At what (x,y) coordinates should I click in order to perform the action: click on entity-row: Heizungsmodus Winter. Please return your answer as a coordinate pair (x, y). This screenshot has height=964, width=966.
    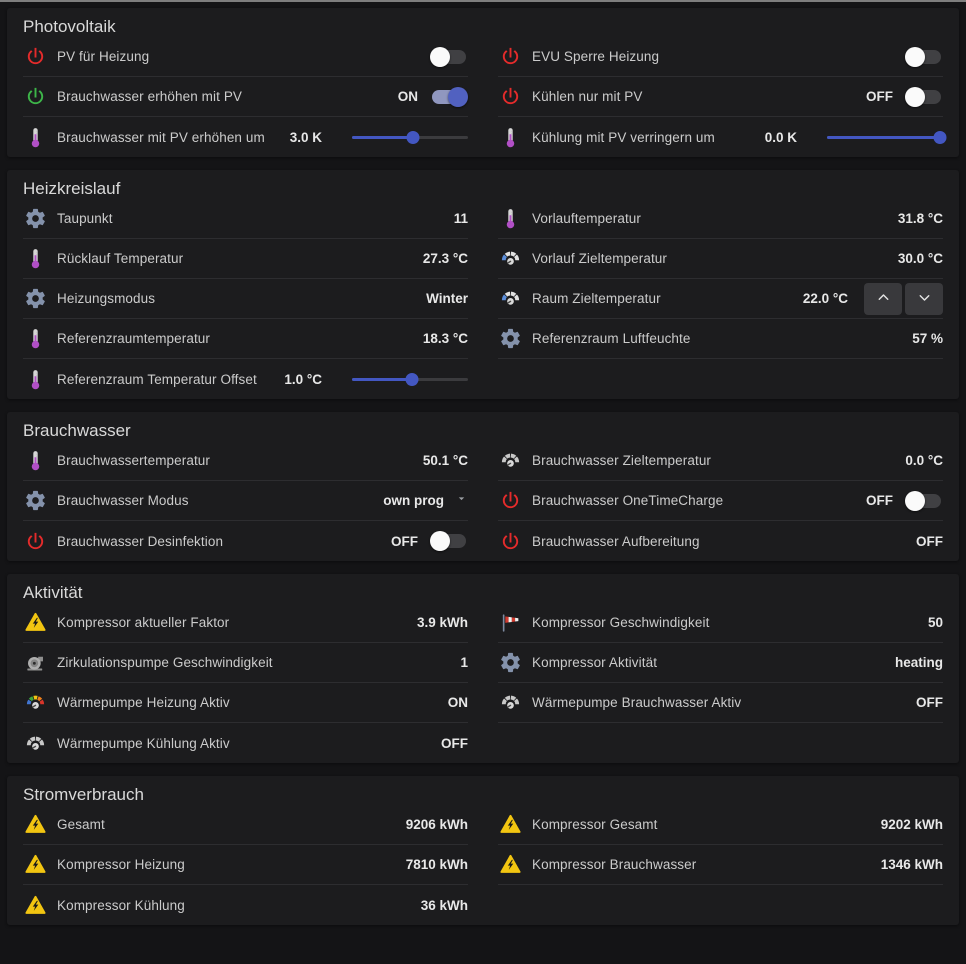
    Looking at the image, I should click on (245, 299).